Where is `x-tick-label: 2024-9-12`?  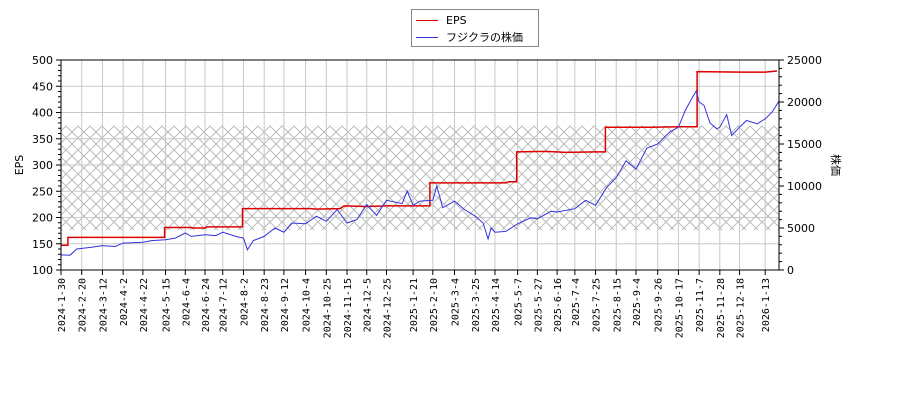
x-tick-label: 2024-9-12 is located at coordinates (285, 305).